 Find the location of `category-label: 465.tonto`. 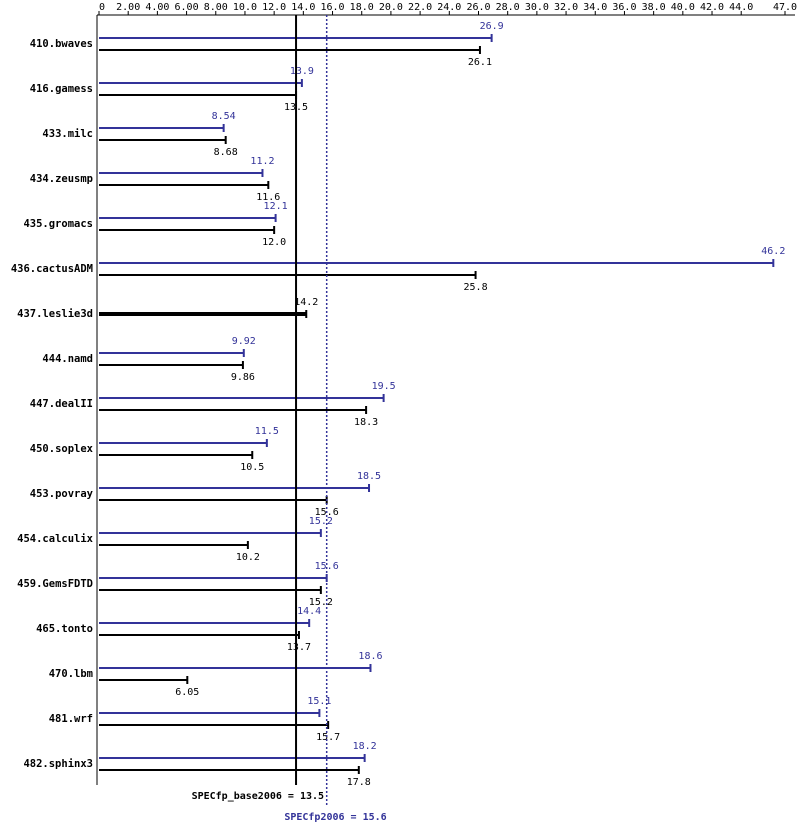

category-label: 465.tonto is located at coordinates (64, 629).